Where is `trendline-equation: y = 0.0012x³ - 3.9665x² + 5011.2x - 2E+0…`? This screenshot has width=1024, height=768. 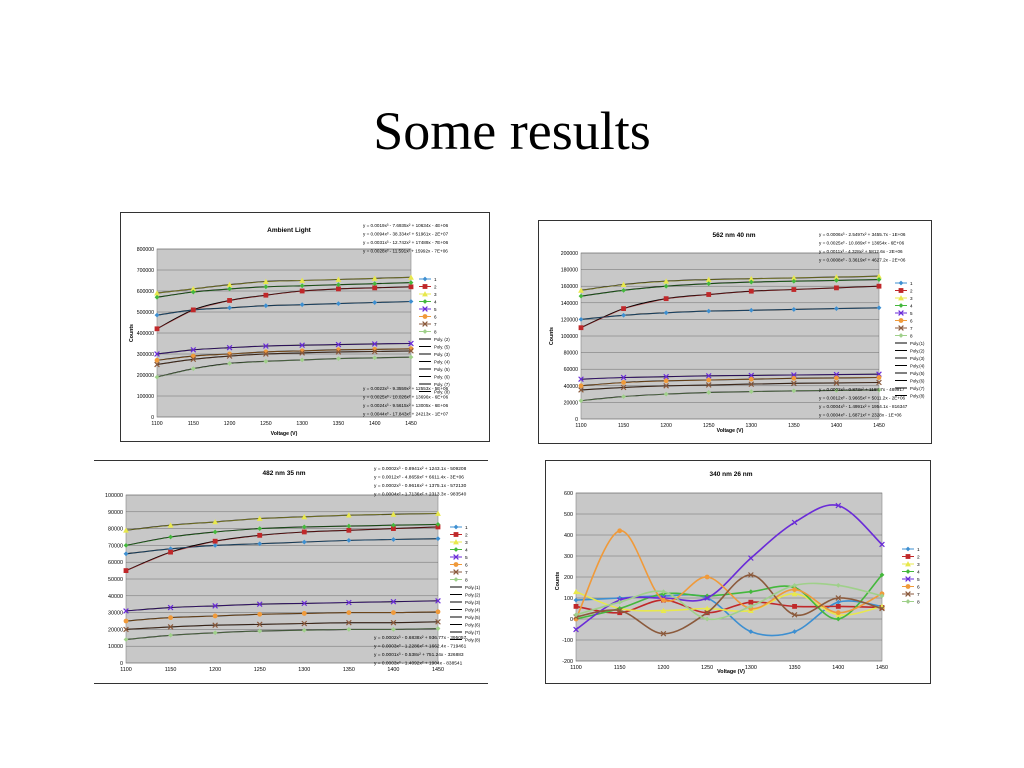
trendline-equation: y = 0.0012x³ - 3.9665x² + 5011.2x - 2E+0… is located at coordinates (862, 398).